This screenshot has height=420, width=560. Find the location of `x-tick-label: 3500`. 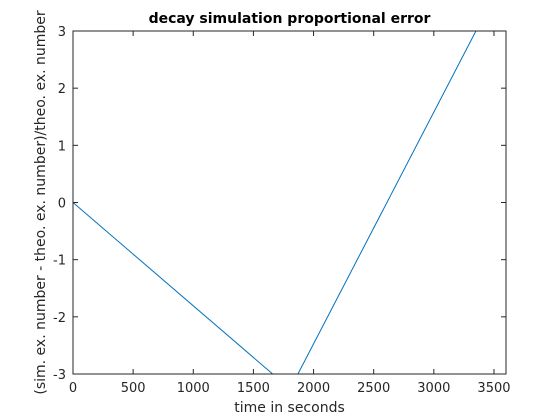

x-tick-label: 3500 is located at coordinates (493, 388).